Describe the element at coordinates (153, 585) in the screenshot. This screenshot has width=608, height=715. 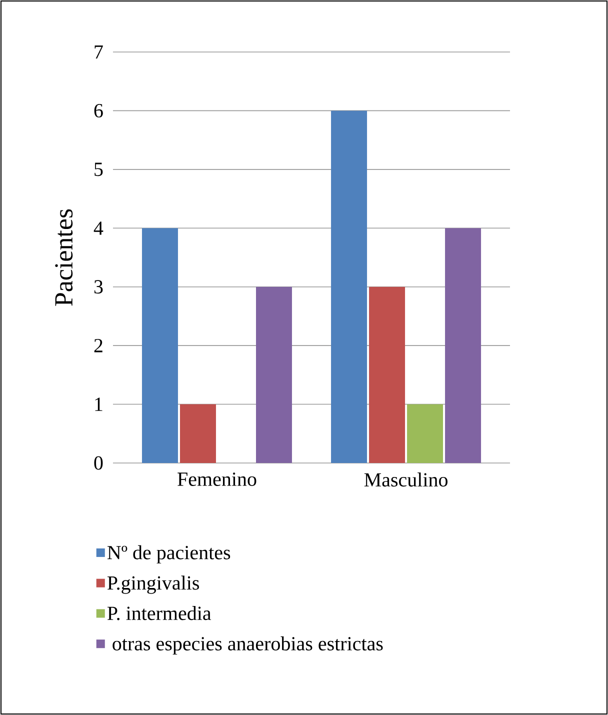
I see `legend-label: P.gingivalis` at that location.